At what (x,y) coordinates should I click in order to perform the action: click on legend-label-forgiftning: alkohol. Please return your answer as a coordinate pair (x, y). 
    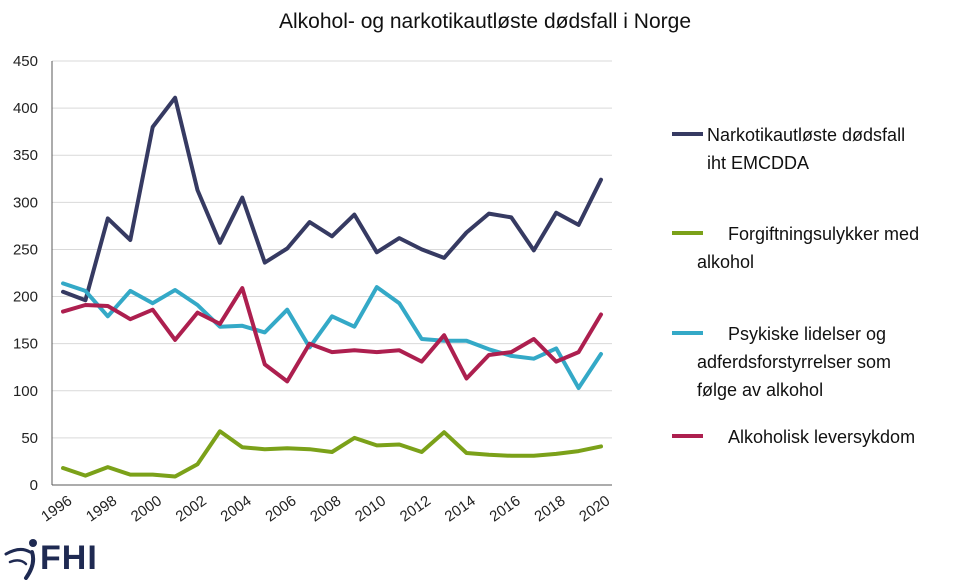
    Looking at the image, I should click on (725, 262).